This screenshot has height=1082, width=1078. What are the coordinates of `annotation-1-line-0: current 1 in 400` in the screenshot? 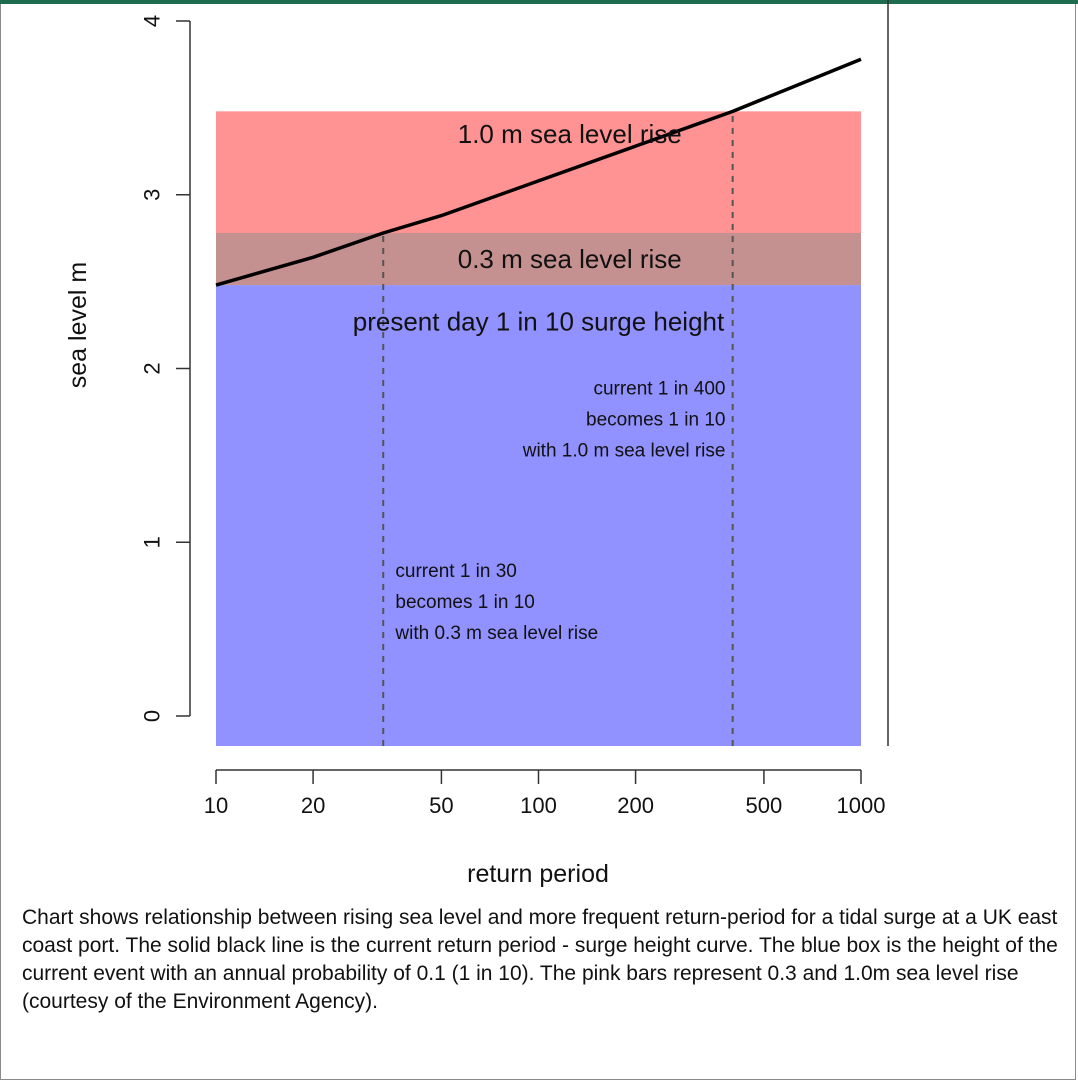 It's located at (659, 389).